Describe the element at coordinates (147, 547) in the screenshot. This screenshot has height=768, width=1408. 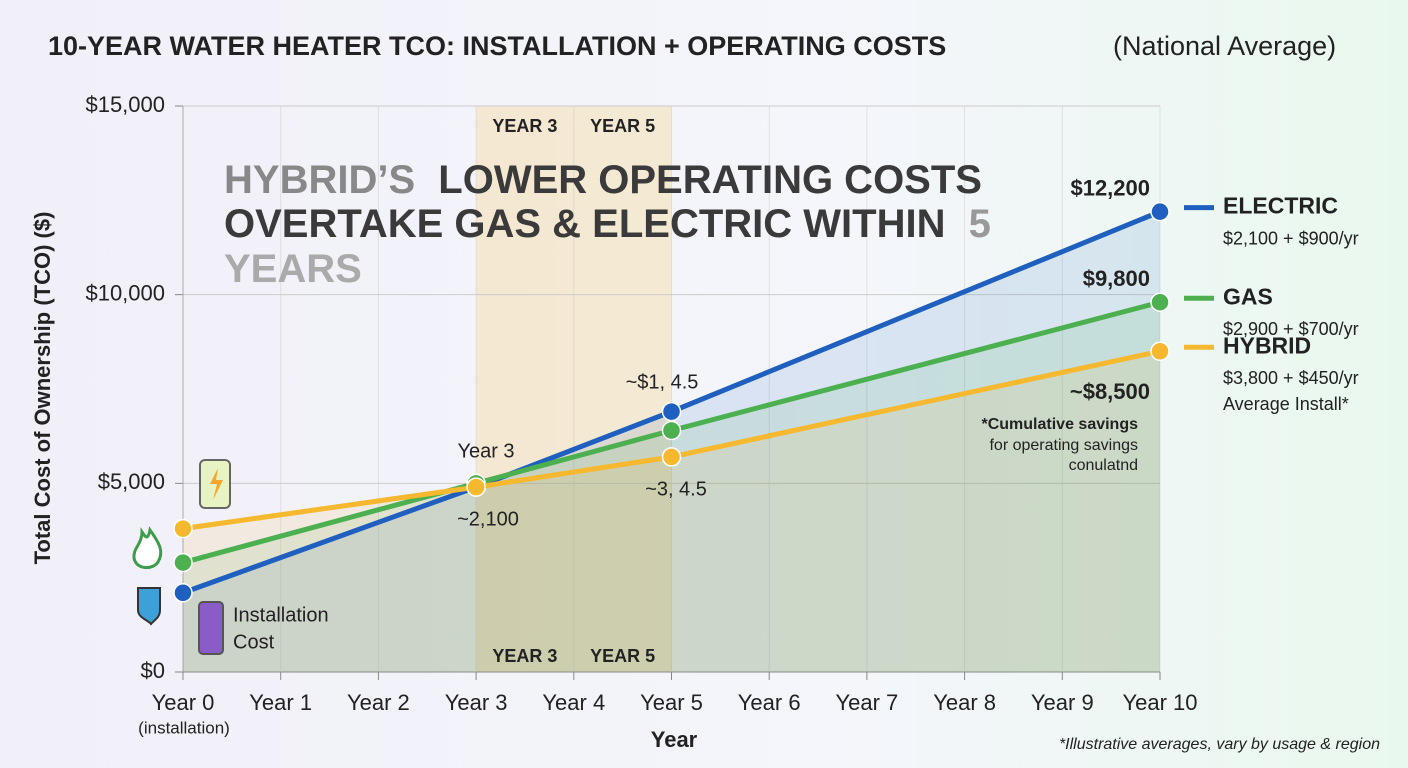
I see `flame-icon` at that location.